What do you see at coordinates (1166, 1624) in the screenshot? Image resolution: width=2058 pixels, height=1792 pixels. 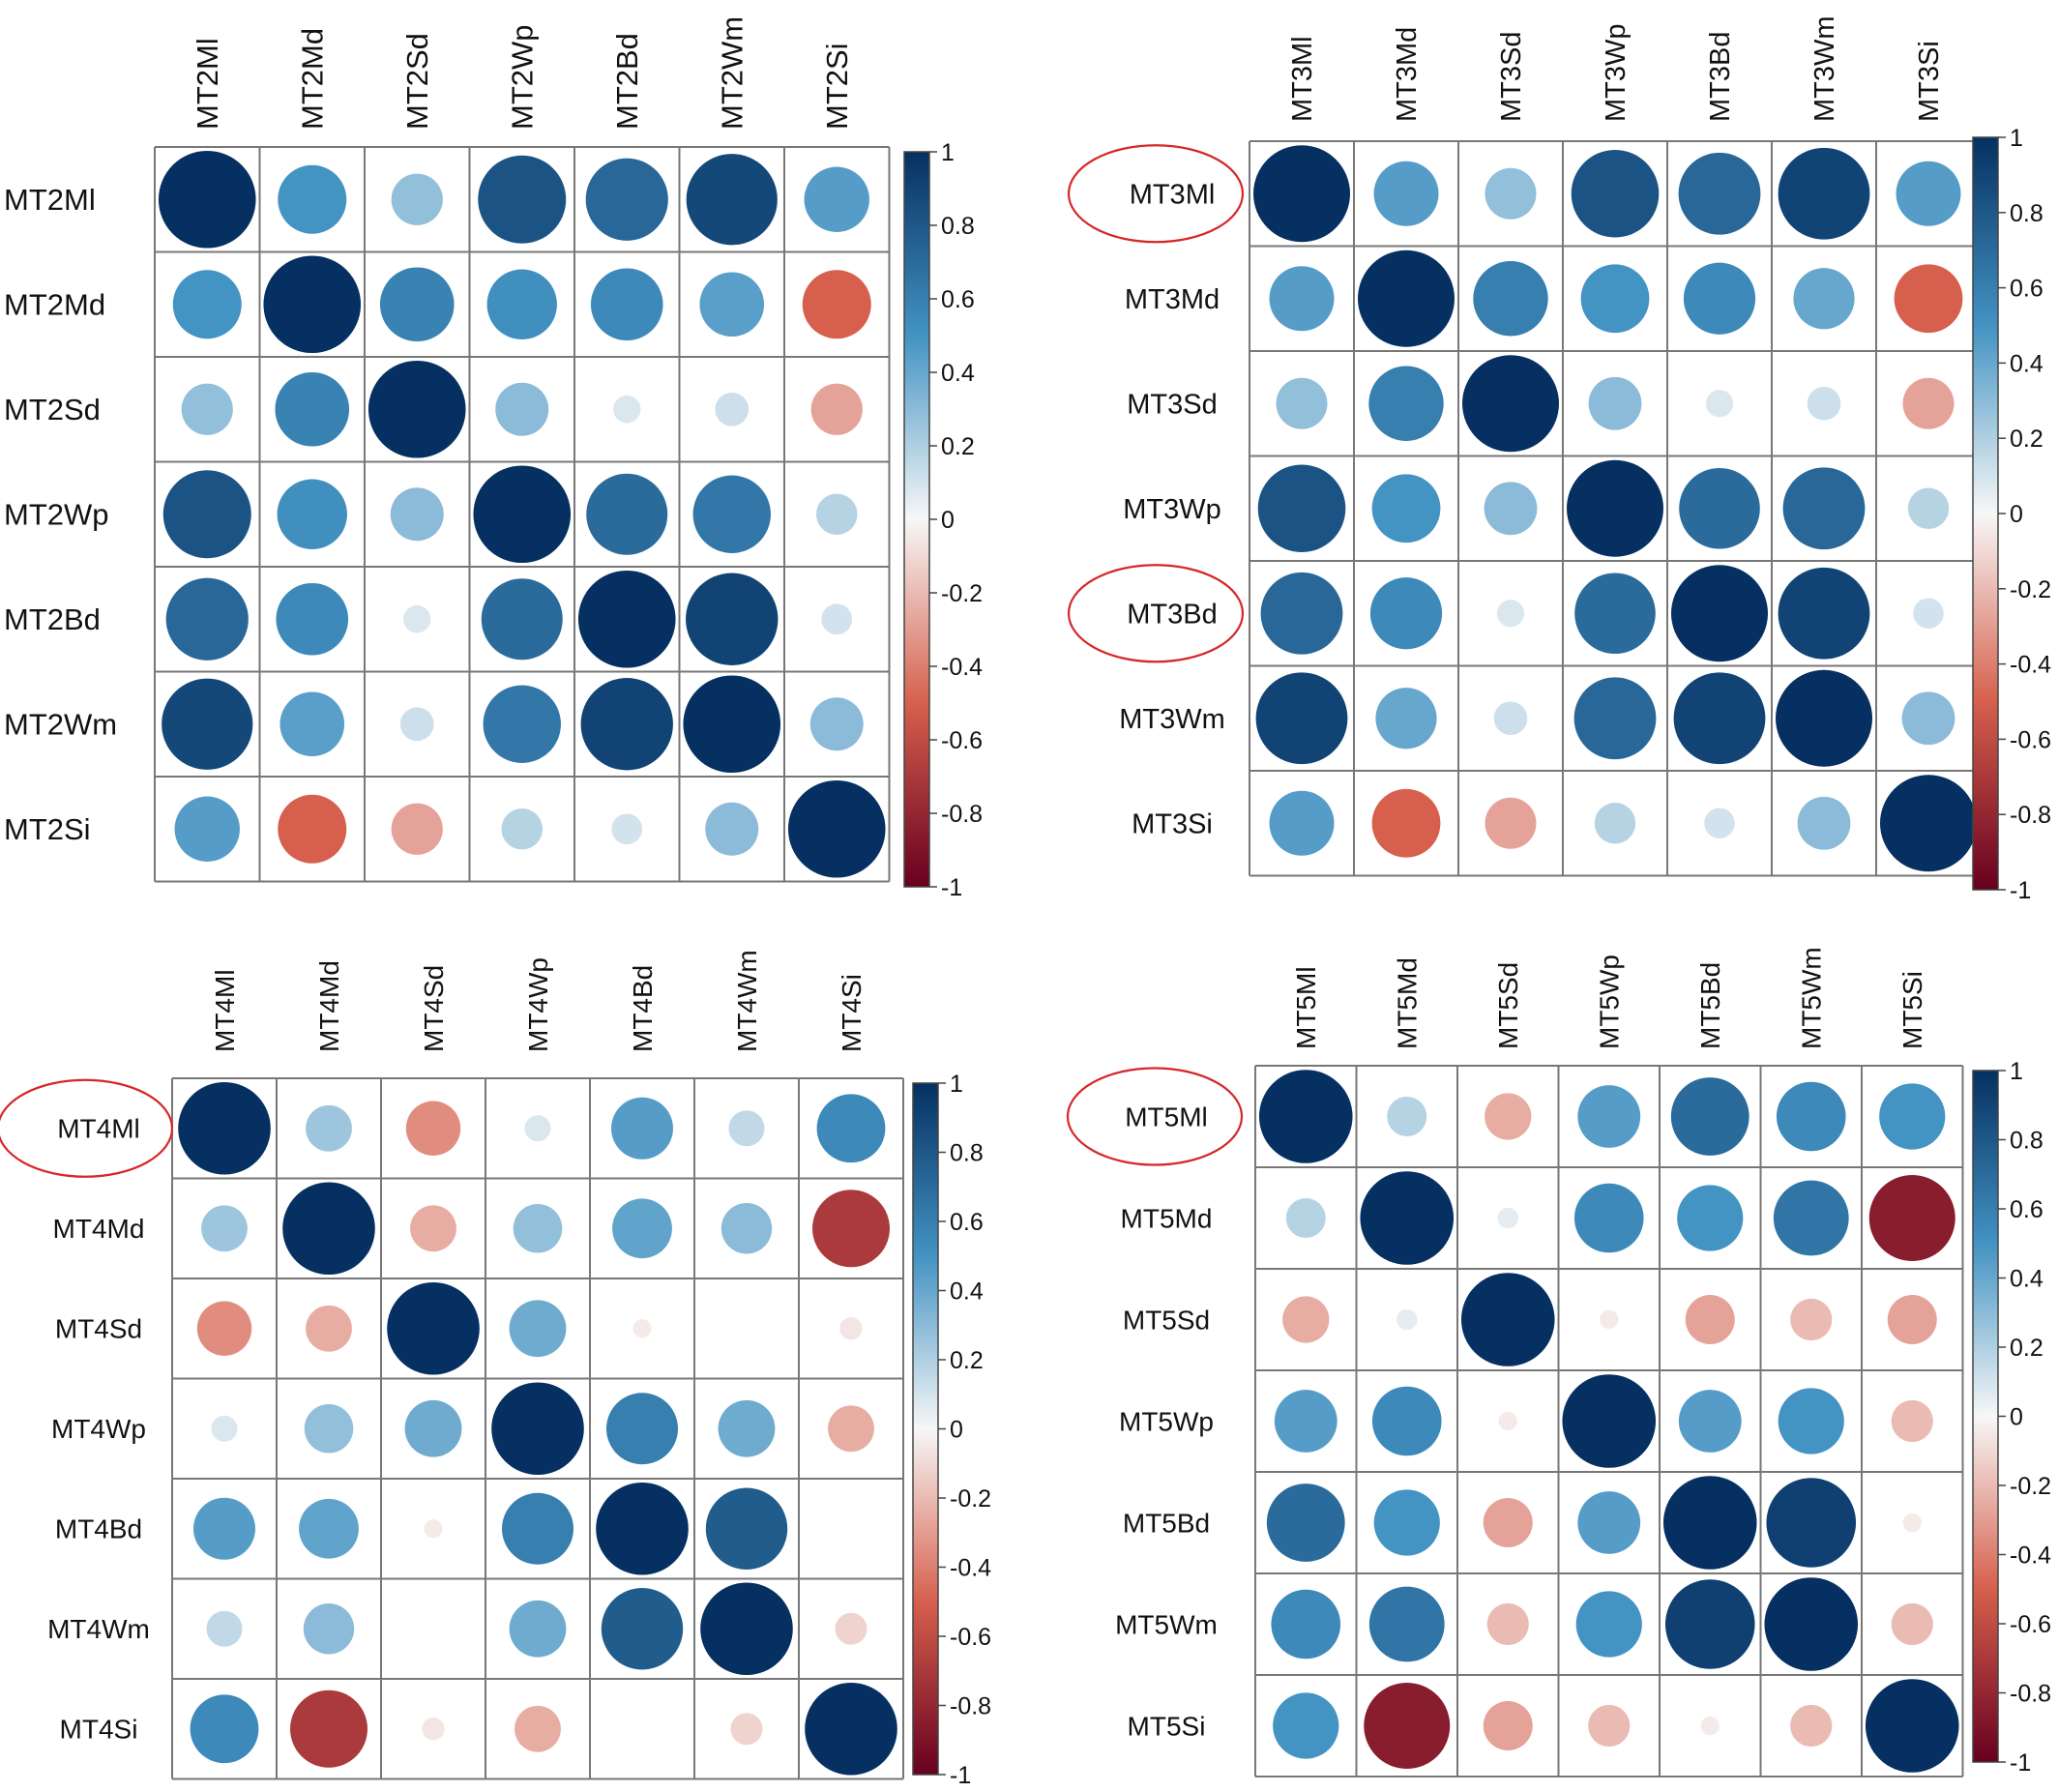 I see `row-label: MT5Wm` at bounding box center [1166, 1624].